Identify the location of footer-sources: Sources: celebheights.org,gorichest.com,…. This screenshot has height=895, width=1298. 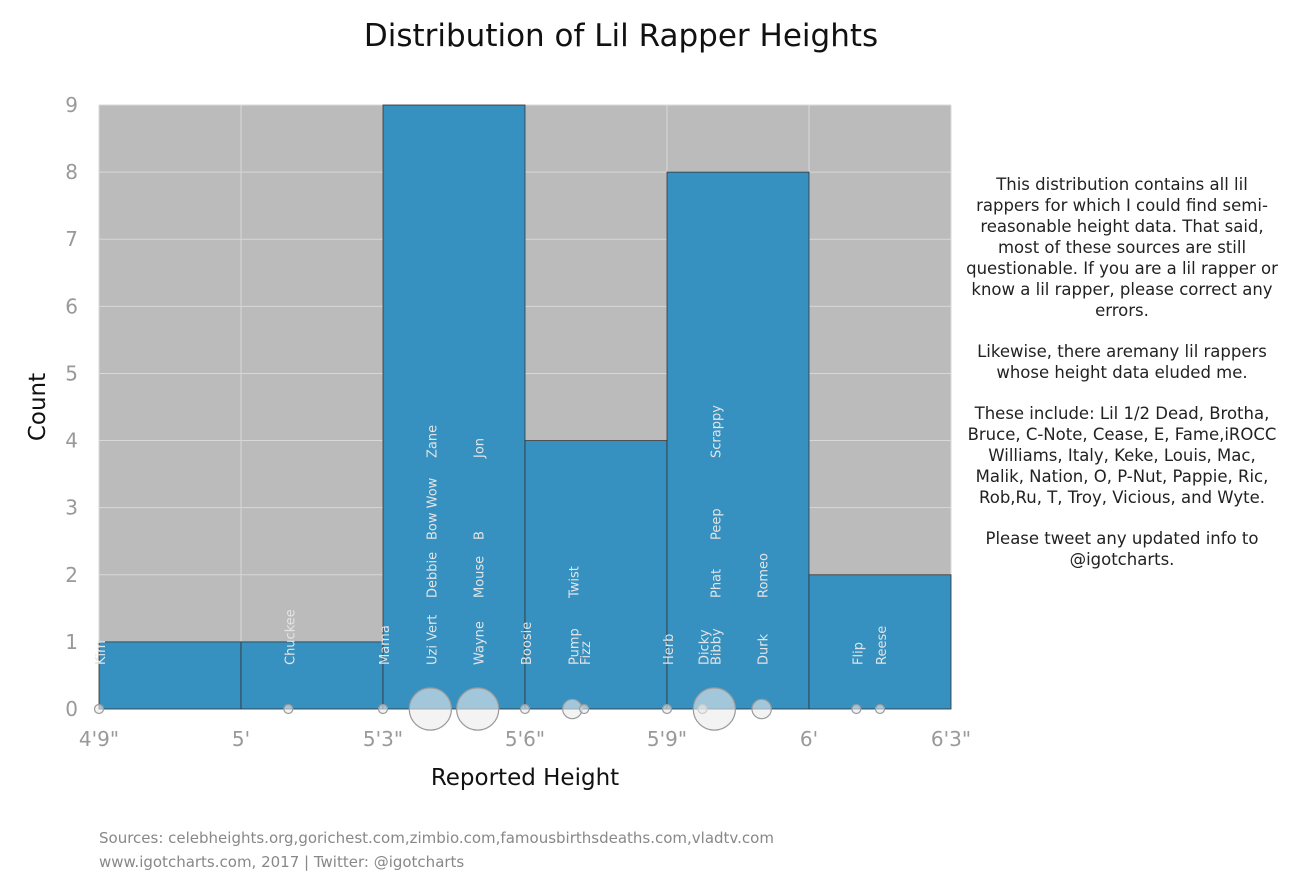
(436, 838).